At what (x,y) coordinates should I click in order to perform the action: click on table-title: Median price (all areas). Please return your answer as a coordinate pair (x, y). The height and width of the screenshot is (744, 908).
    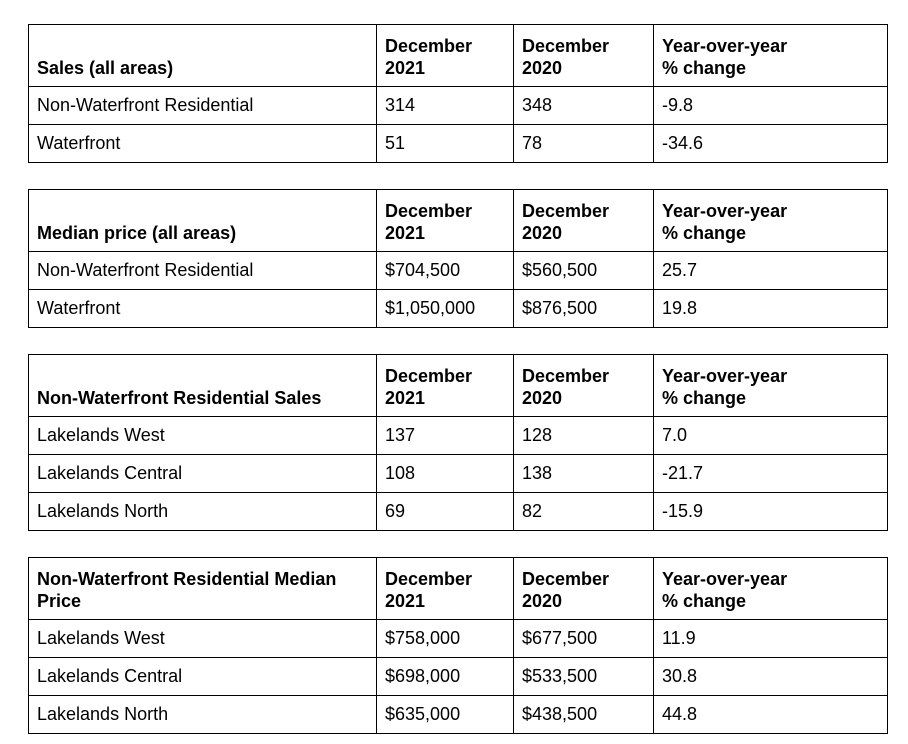
    Looking at the image, I should click on (202, 220).